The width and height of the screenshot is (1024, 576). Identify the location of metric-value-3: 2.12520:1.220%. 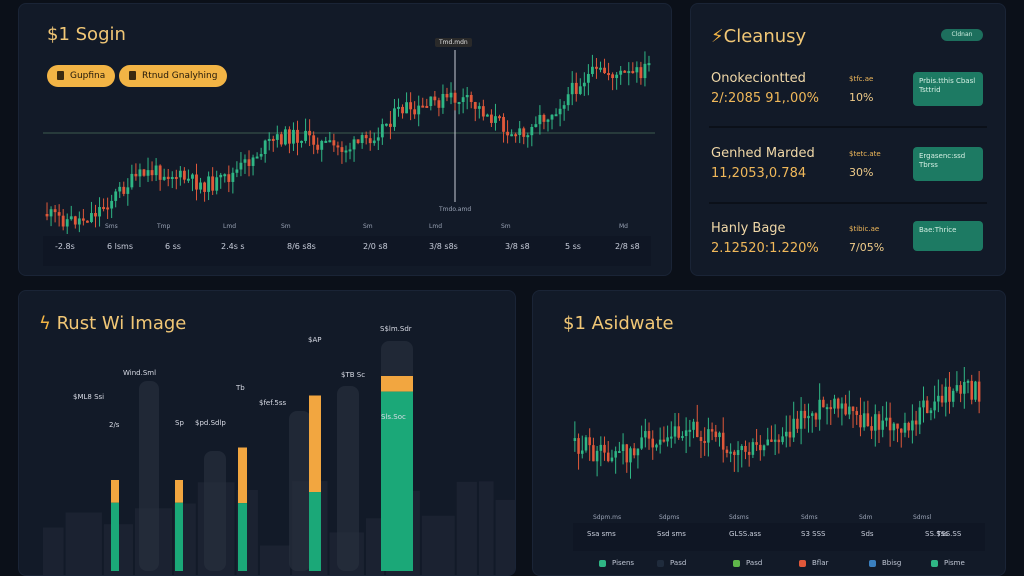
(765, 248).